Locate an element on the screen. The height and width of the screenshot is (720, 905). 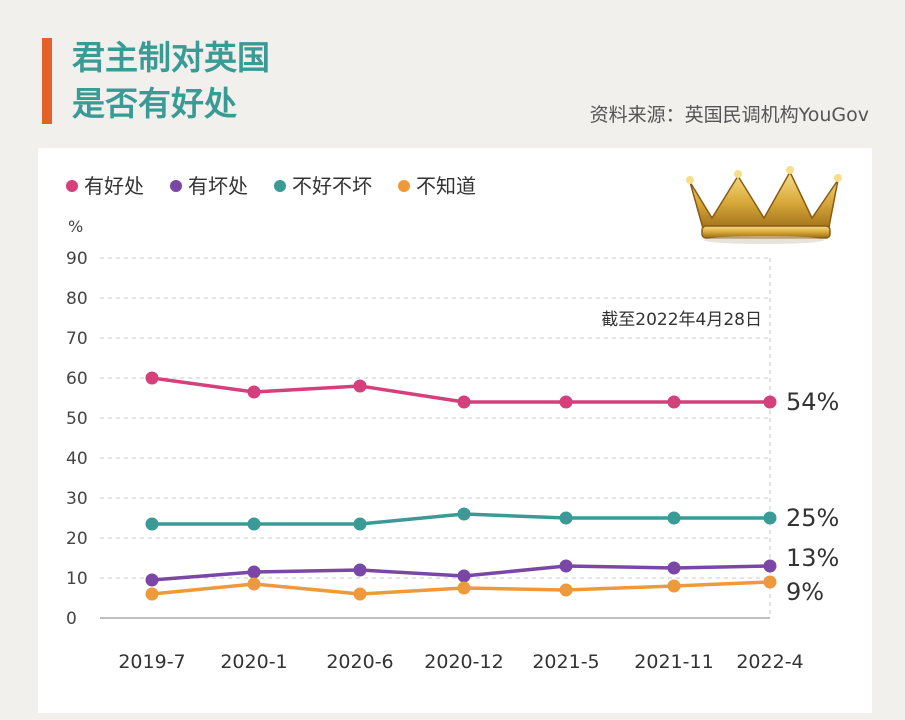
y-tick-label: 90 is located at coordinates (77, 259).